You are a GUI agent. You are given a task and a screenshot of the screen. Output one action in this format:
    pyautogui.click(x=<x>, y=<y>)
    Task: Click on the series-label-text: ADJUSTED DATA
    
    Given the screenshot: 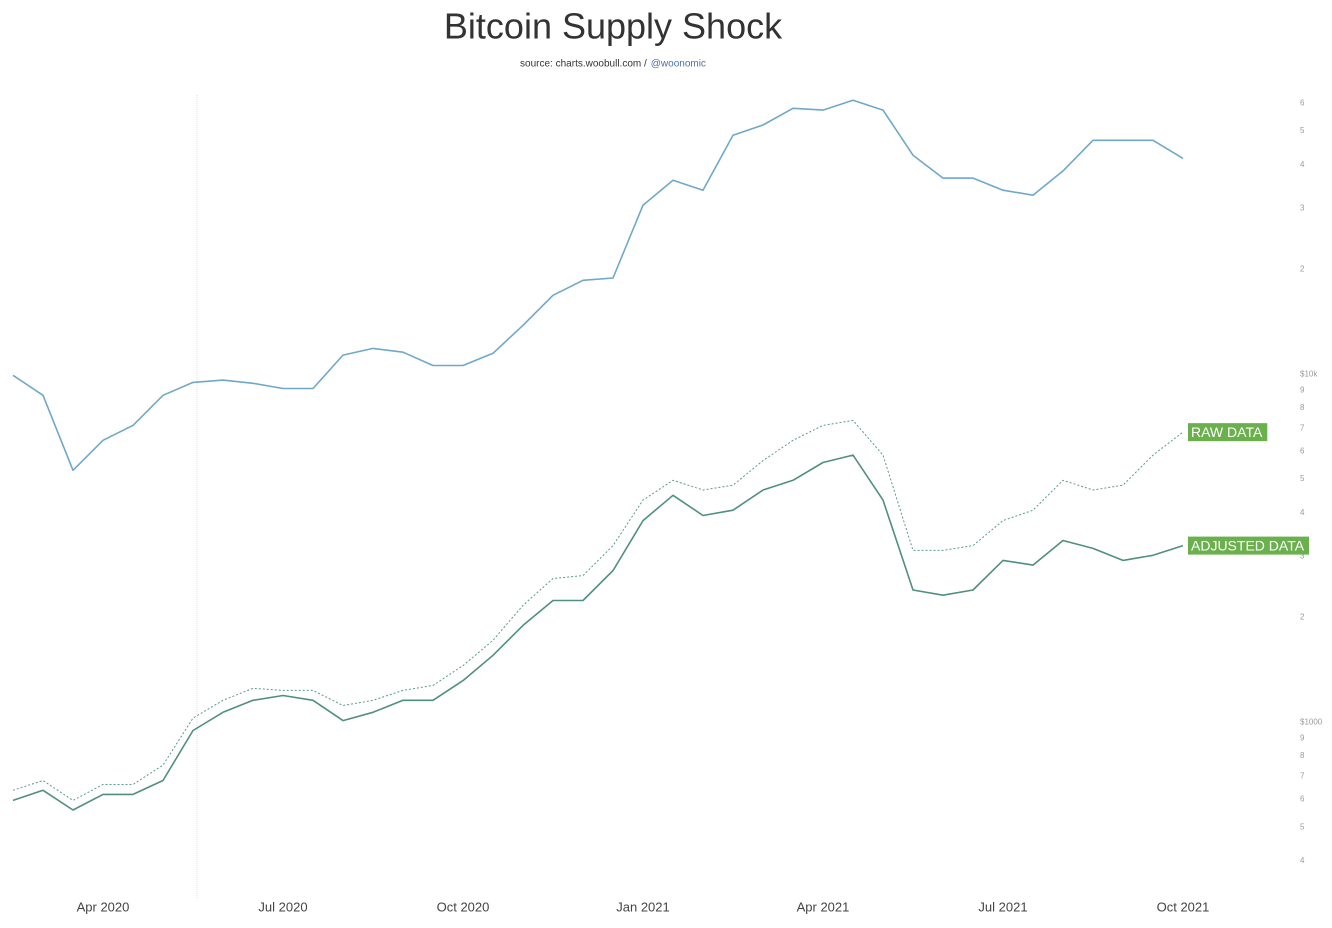 What is the action you would take?
    pyautogui.click(x=1248, y=545)
    